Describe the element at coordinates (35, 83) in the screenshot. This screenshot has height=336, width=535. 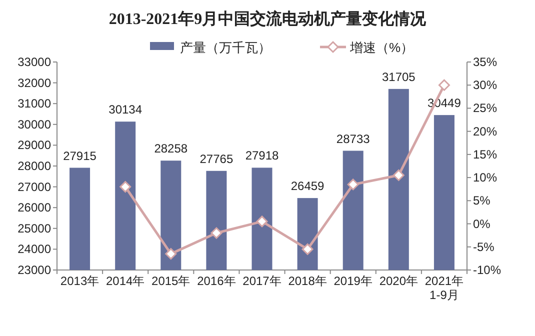
I see `y-tick-label: 32000` at that location.